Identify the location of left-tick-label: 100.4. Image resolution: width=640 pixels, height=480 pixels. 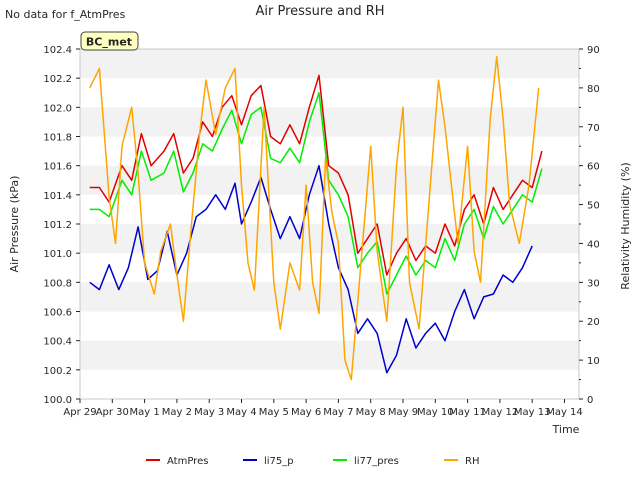
(57, 342).